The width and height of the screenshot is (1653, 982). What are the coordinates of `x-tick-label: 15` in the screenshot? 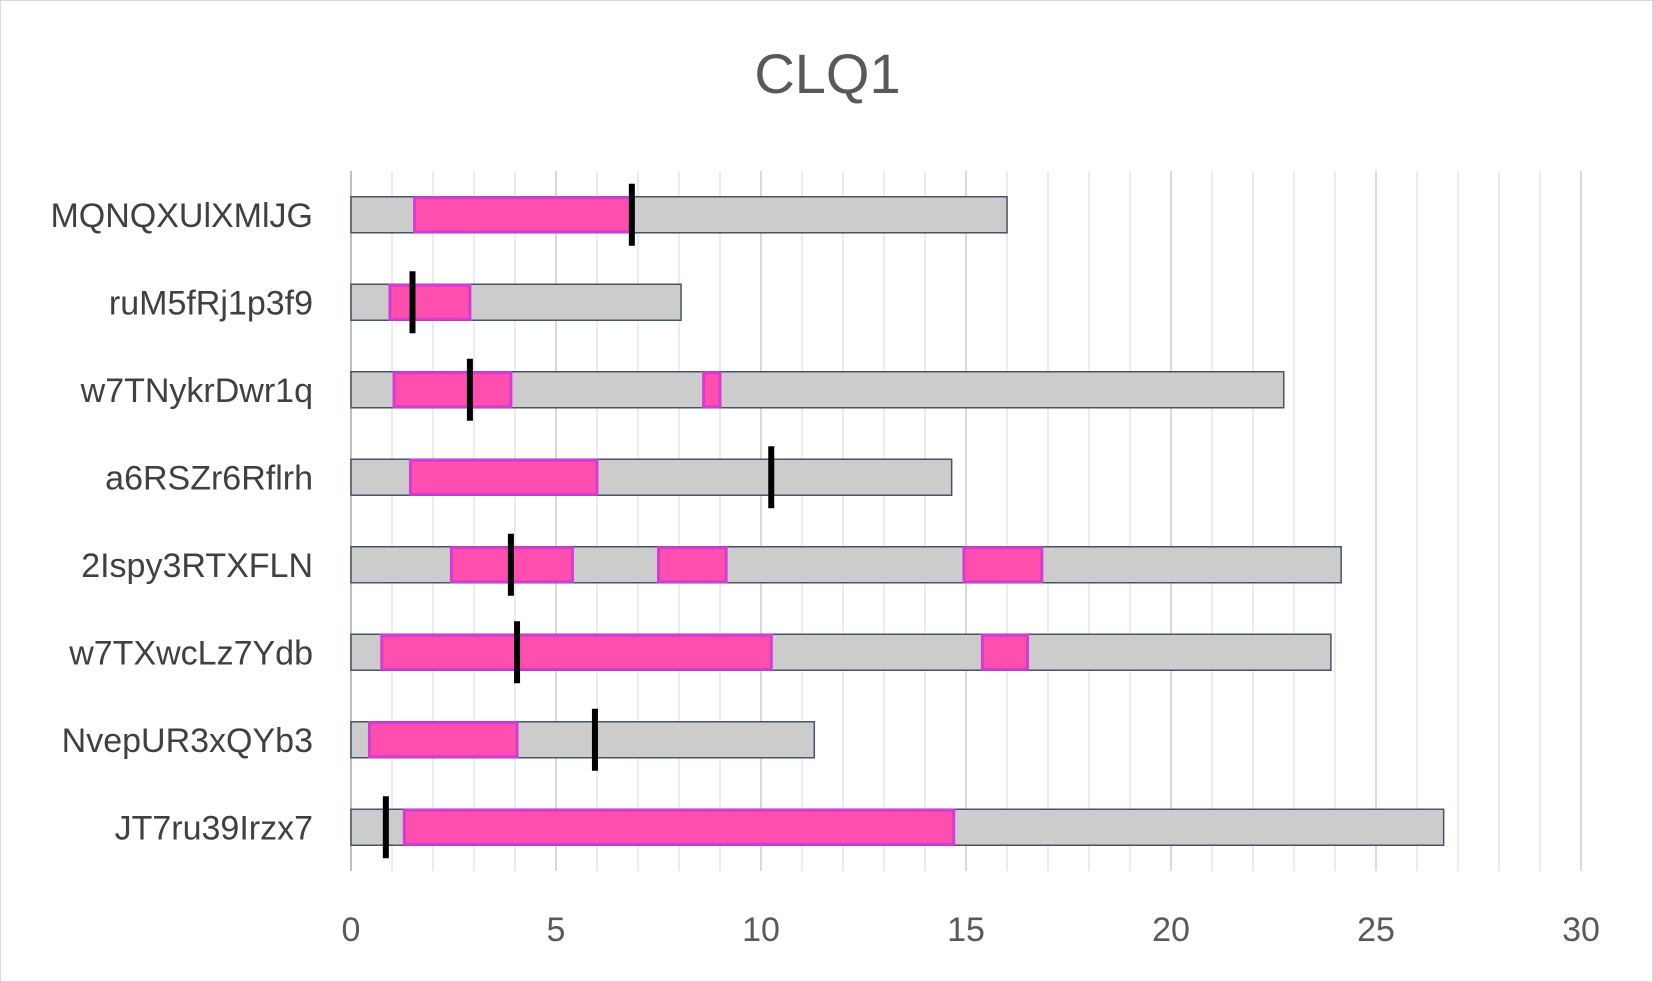 It's located at (966, 930).